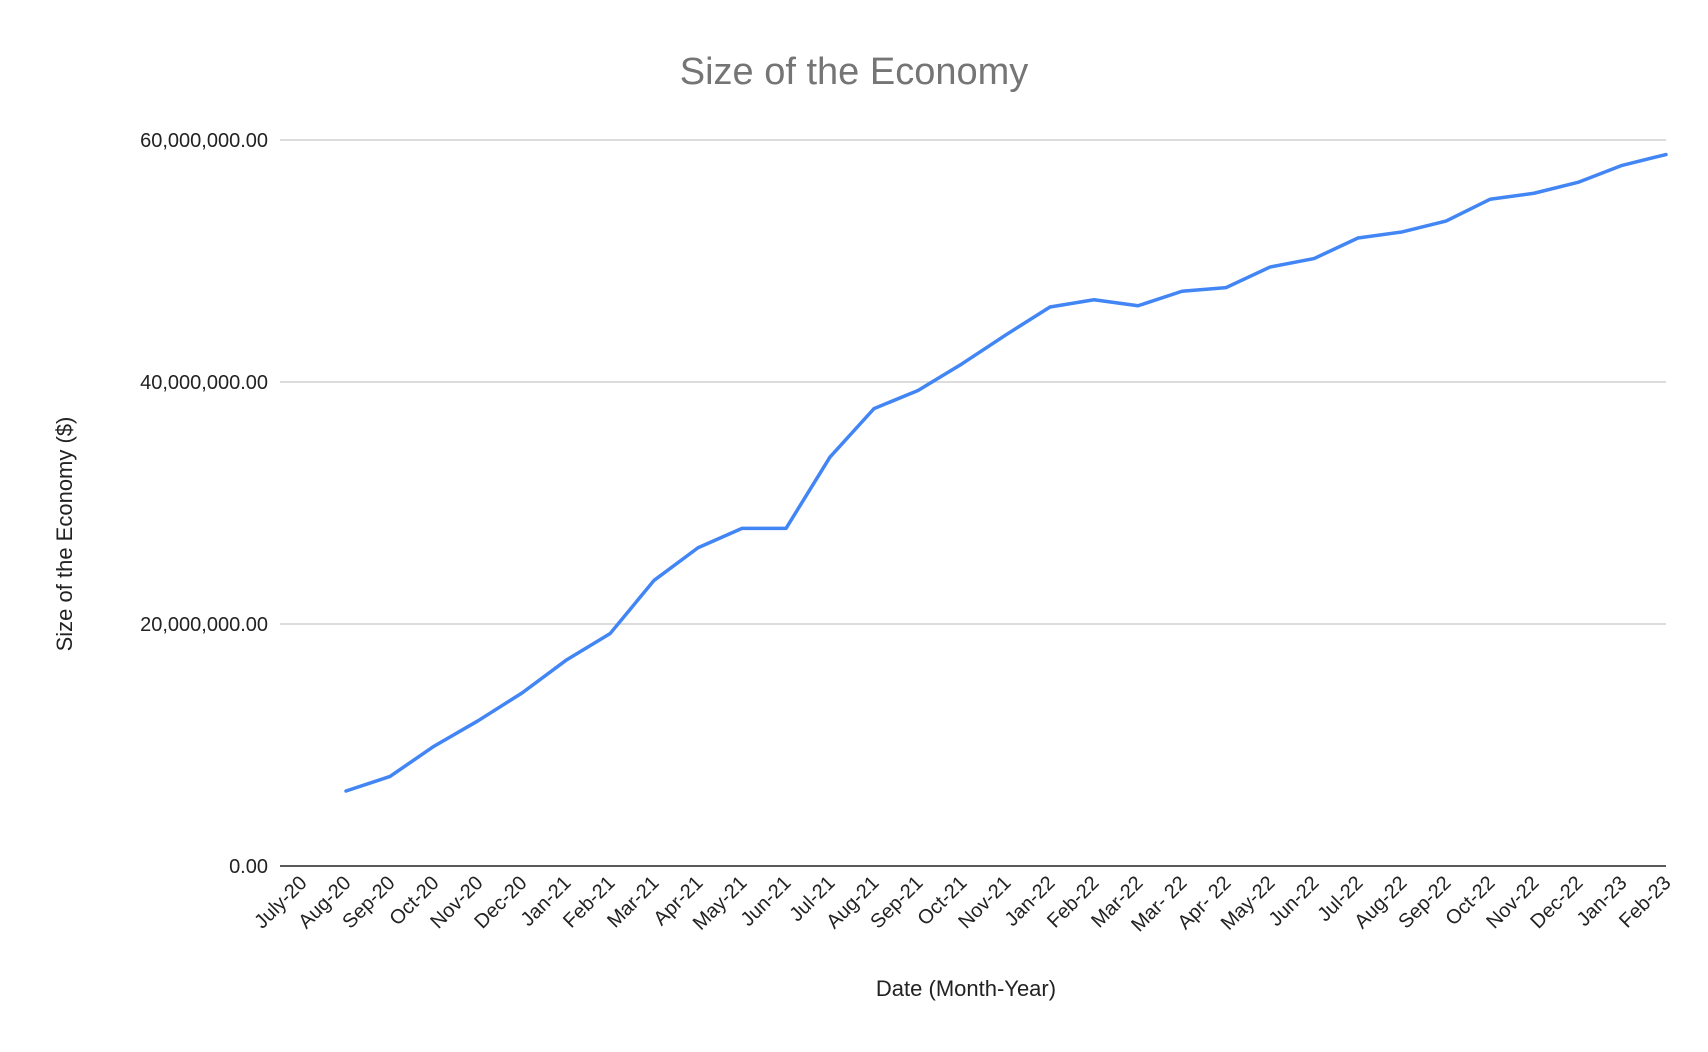 The width and height of the screenshot is (1708, 1052). What do you see at coordinates (1294, 901) in the screenshot?
I see `x-tick-label: Jun-22` at bounding box center [1294, 901].